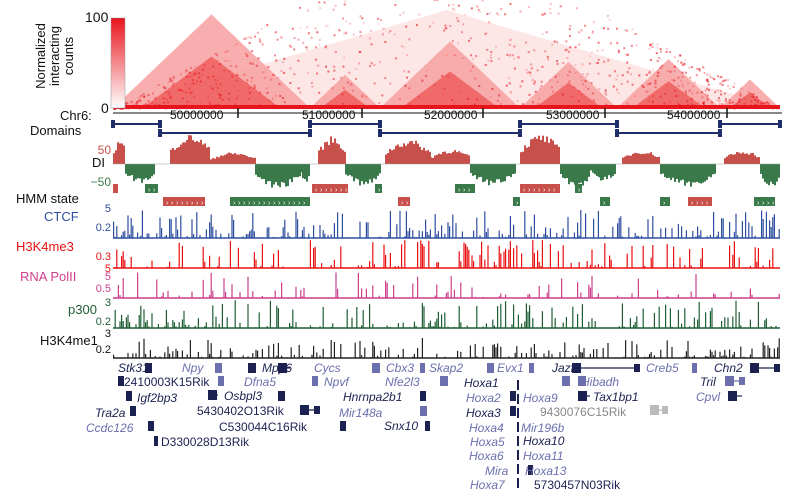 The image size is (809, 496). I want to click on track-label-p300: p300, so click(82, 309).